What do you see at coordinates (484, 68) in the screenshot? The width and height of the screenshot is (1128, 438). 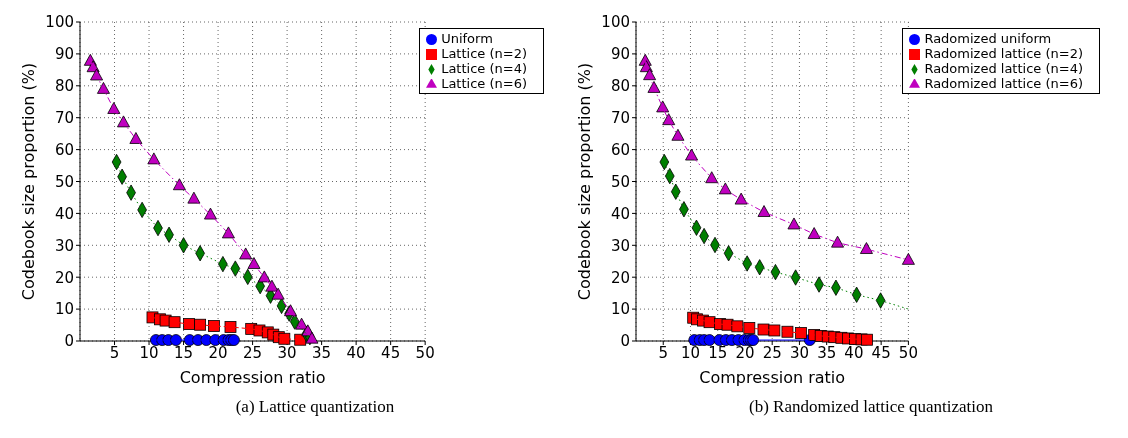 I see `legend-label: Lattice (n=4)` at bounding box center [484, 68].